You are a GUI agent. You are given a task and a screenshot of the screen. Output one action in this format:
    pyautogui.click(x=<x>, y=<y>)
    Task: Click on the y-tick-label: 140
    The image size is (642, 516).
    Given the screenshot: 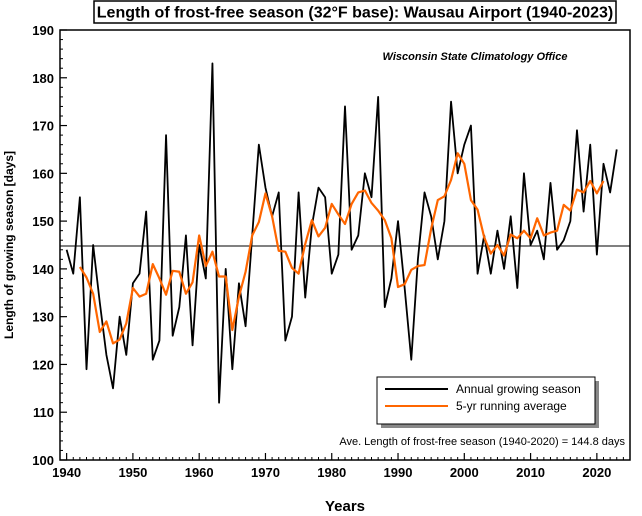 What is the action you would take?
    pyautogui.click(x=43, y=269)
    